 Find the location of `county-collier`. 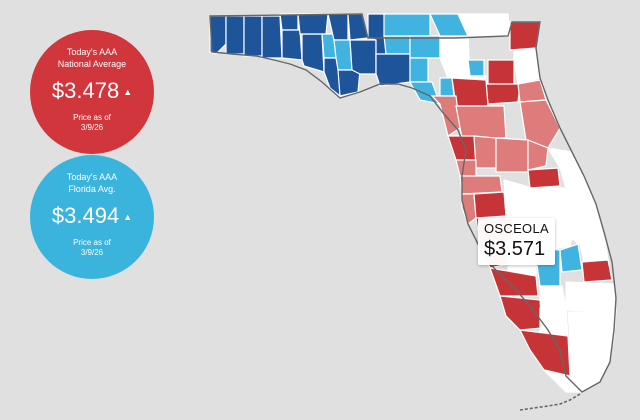

county-collier is located at coordinates (544, 353).